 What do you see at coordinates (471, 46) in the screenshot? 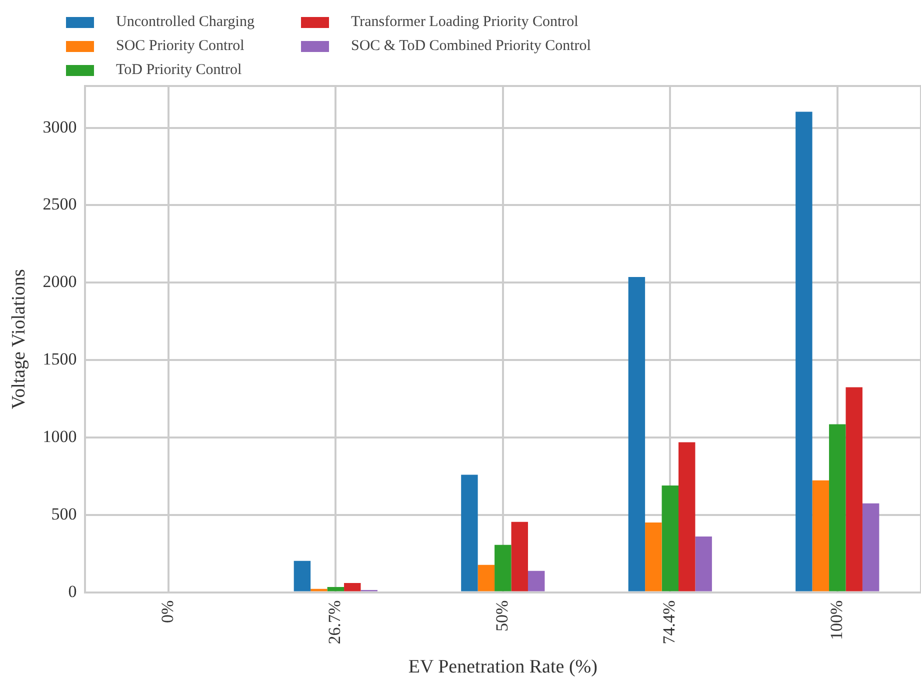
I see `legend-label: SOC & ToD Combined Priority Control` at bounding box center [471, 46].